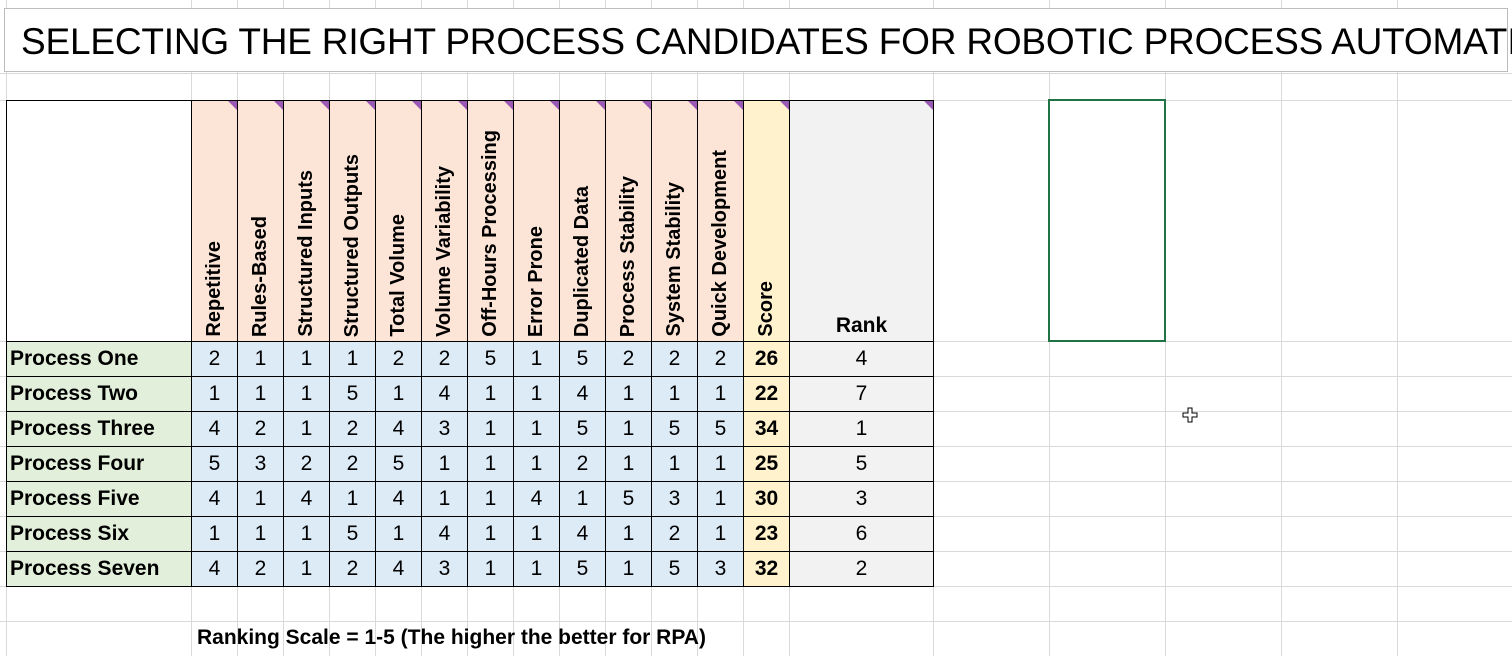  What do you see at coordinates (766, 359) in the screenshot?
I see `score-cell: 26` at bounding box center [766, 359].